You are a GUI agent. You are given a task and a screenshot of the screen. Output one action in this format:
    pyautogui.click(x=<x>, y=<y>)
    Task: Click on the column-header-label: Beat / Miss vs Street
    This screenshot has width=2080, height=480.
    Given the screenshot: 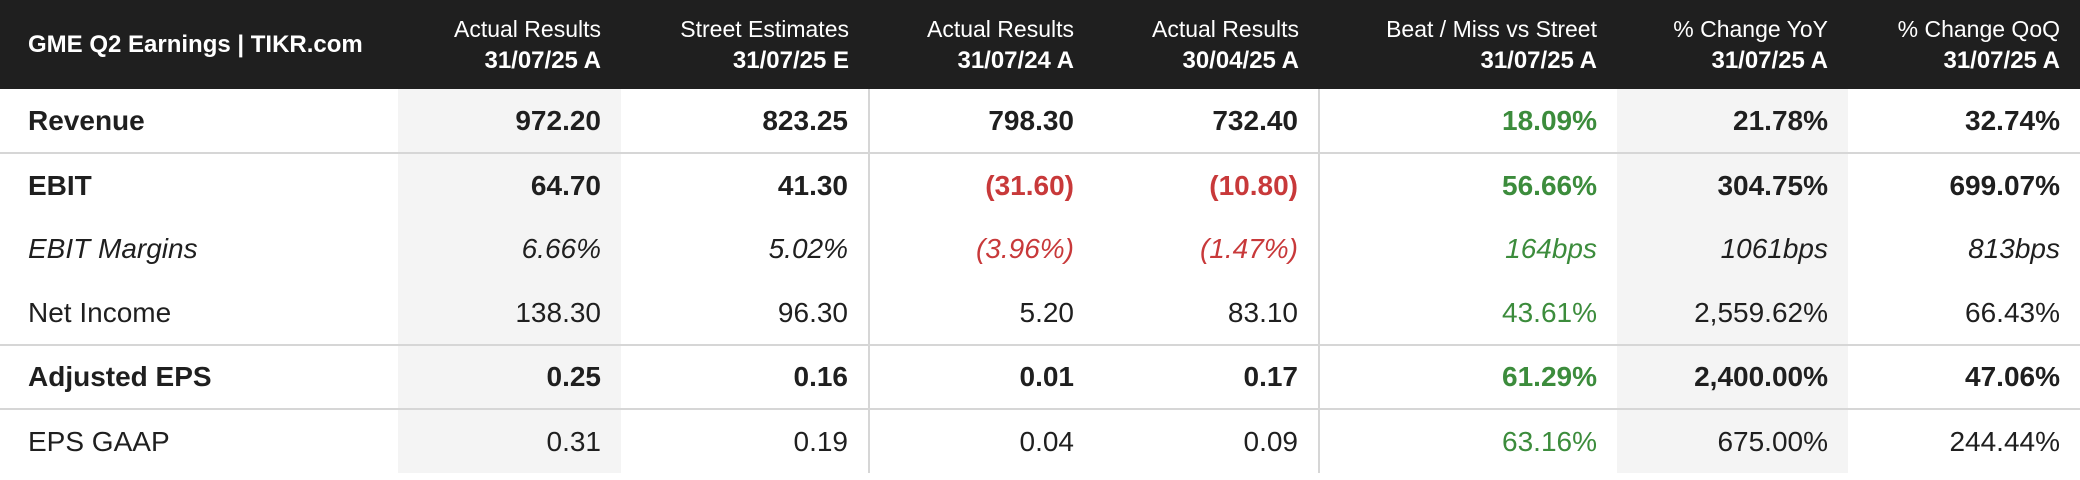 What is the action you would take?
    pyautogui.click(x=1491, y=28)
    